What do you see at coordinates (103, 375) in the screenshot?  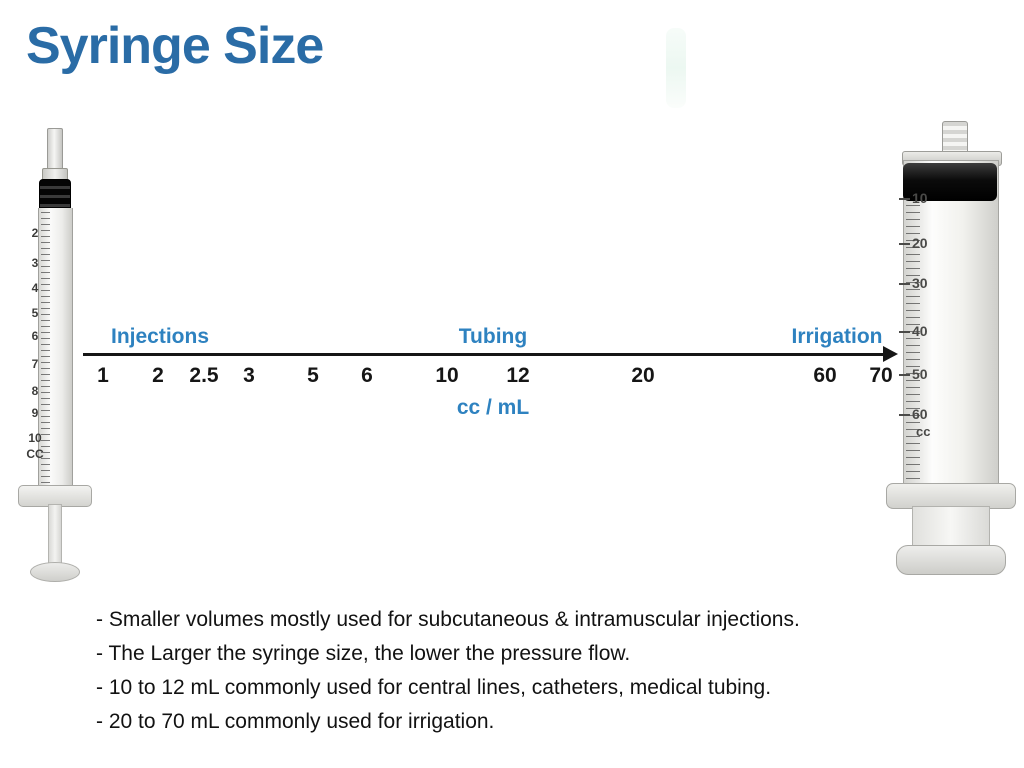 I see `axis-tick-1: 1` at bounding box center [103, 375].